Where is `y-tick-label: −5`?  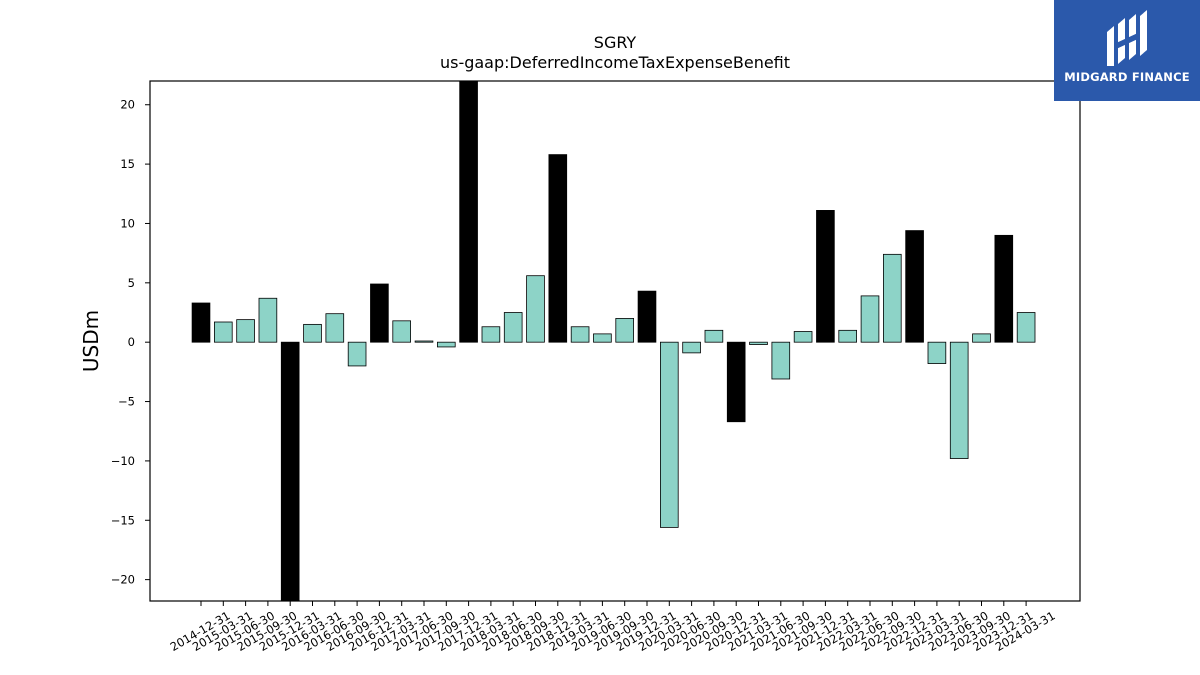
y-tick-label: −5 is located at coordinates (126, 402).